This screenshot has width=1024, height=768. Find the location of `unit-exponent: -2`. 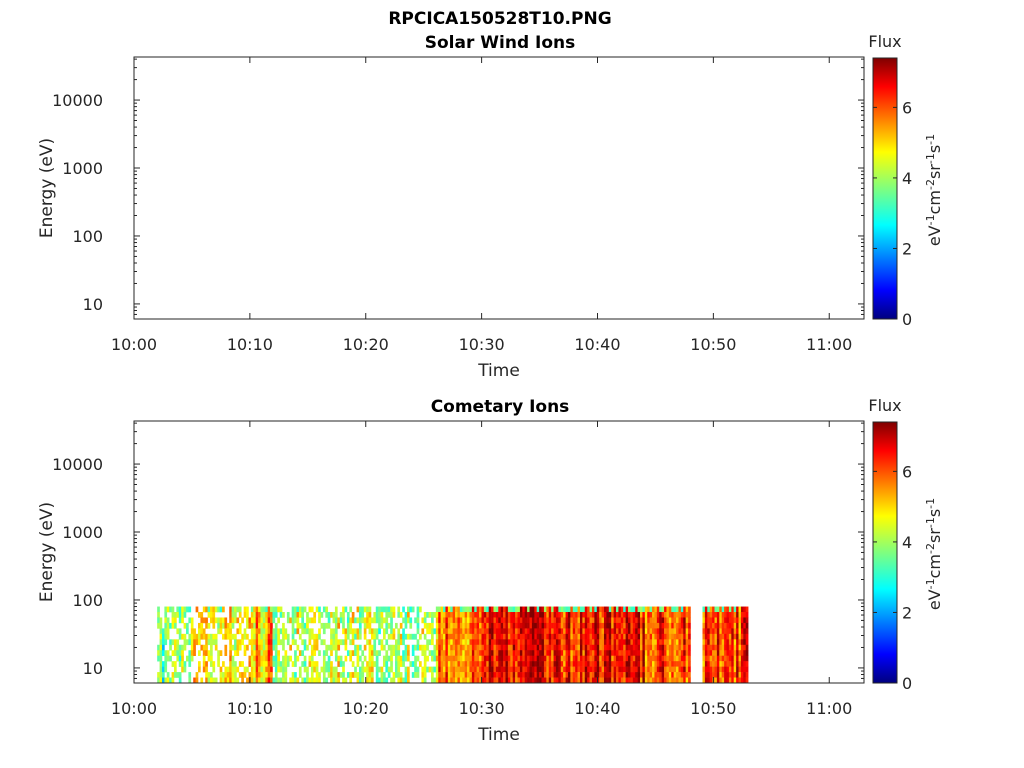

unit-exponent: -2 is located at coordinates (930, 184).